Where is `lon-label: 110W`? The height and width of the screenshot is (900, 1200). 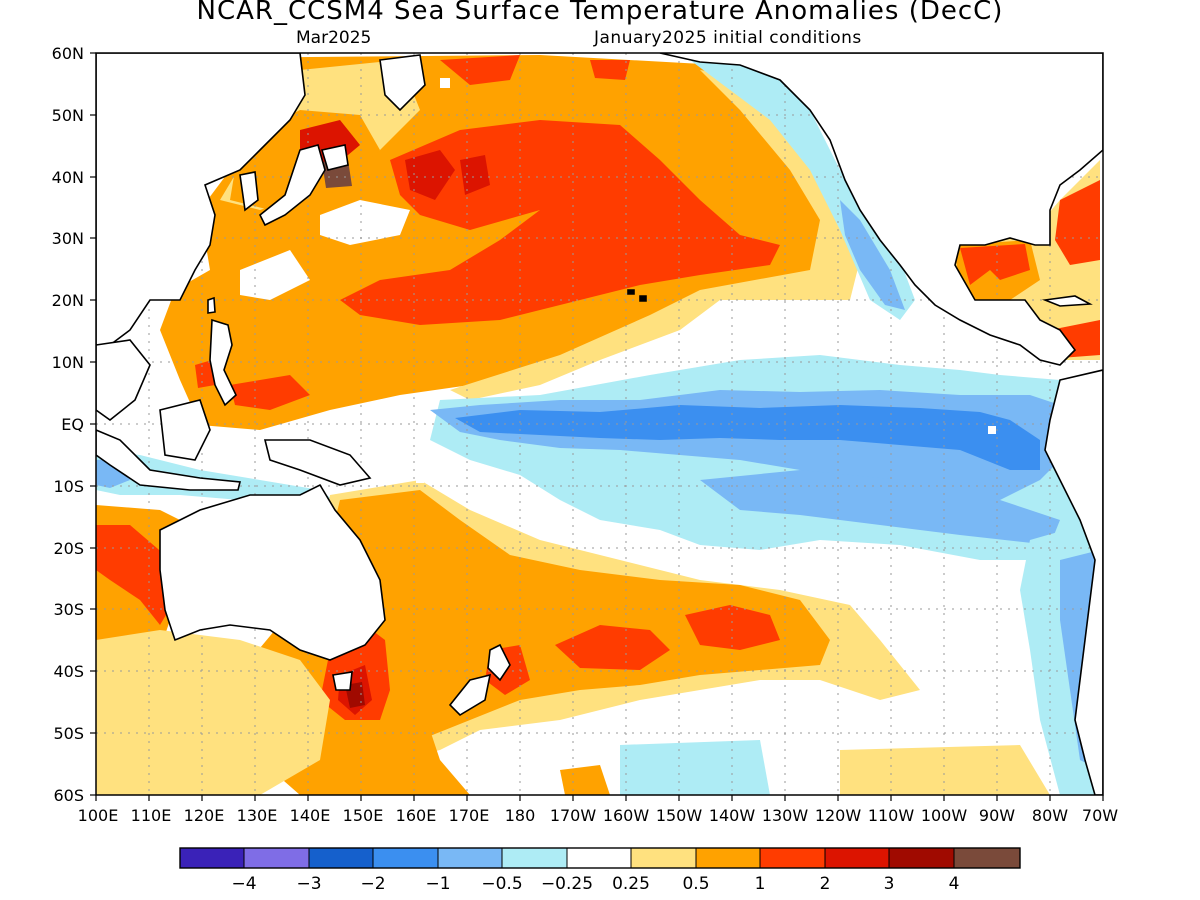
lon-label: 110W is located at coordinates (891, 815).